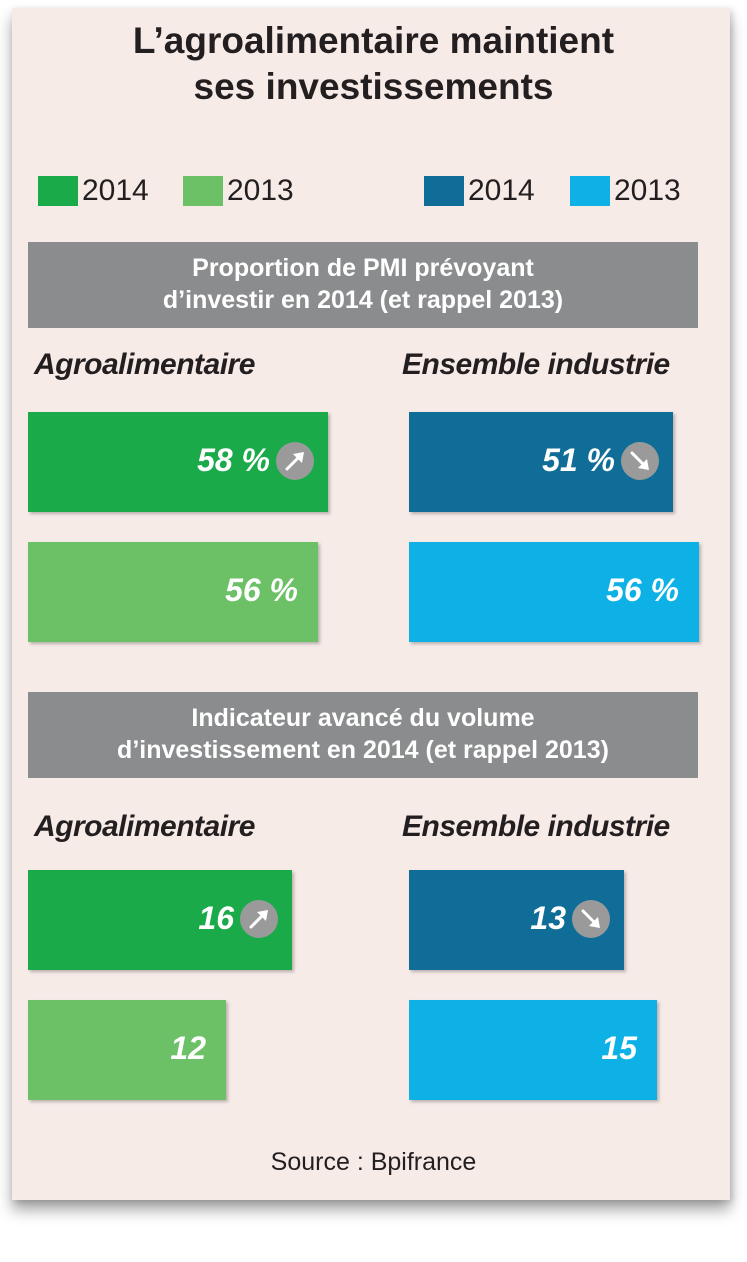 The width and height of the screenshot is (747, 1262). What do you see at coordinates (363, 300) in the screenshot?
I see `section-title-line2: d’investir en 2014 (et rappel 2013)` at bounding box center [363, 300].